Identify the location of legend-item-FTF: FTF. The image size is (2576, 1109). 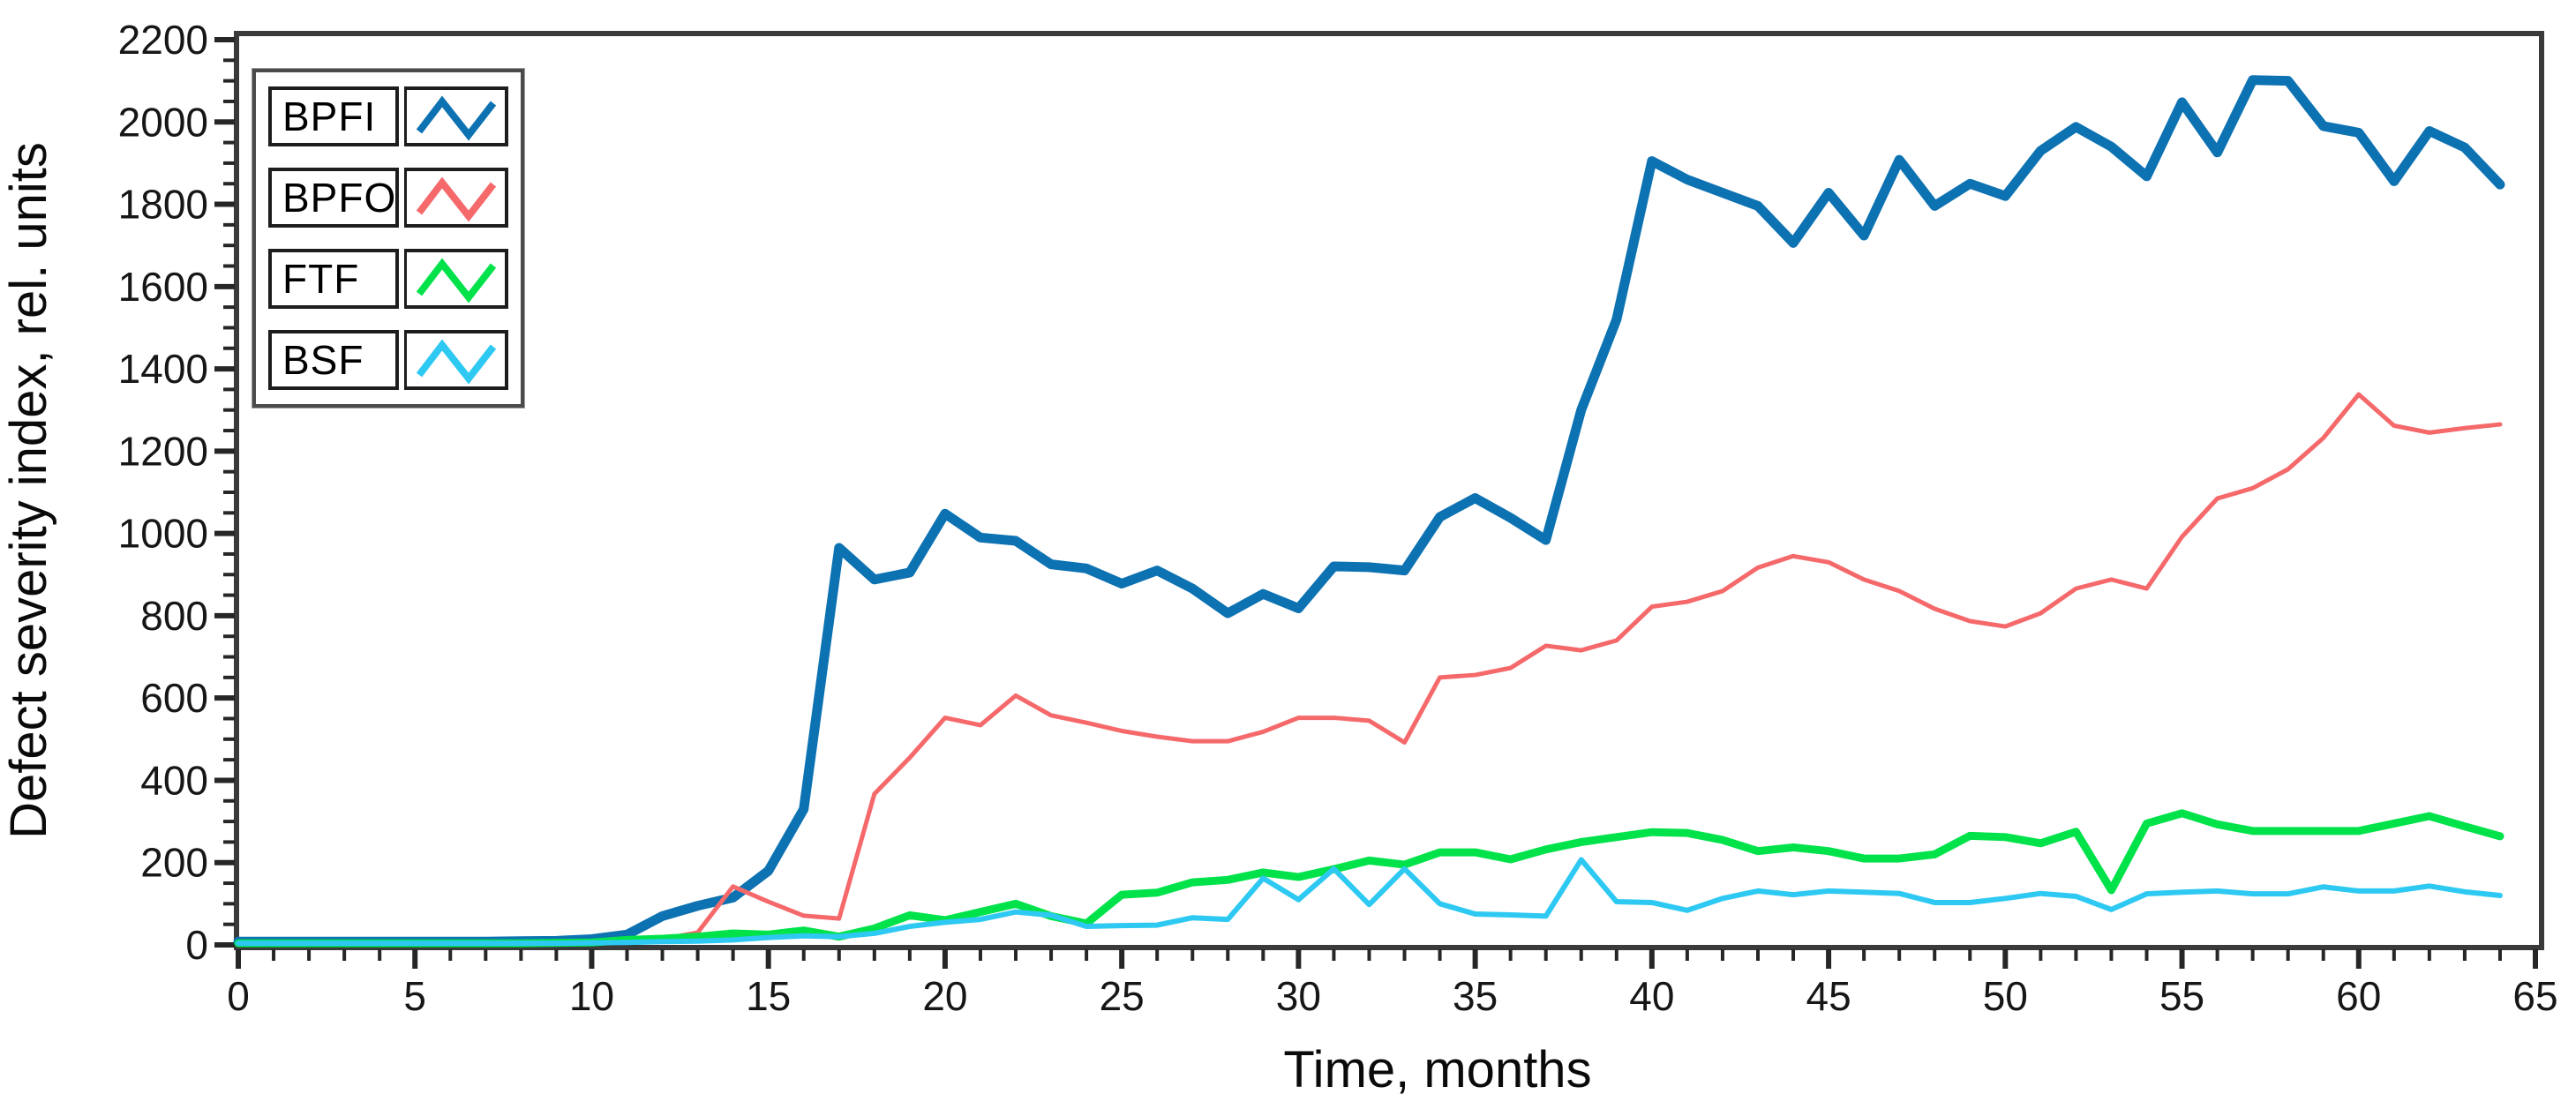
(388, 279).